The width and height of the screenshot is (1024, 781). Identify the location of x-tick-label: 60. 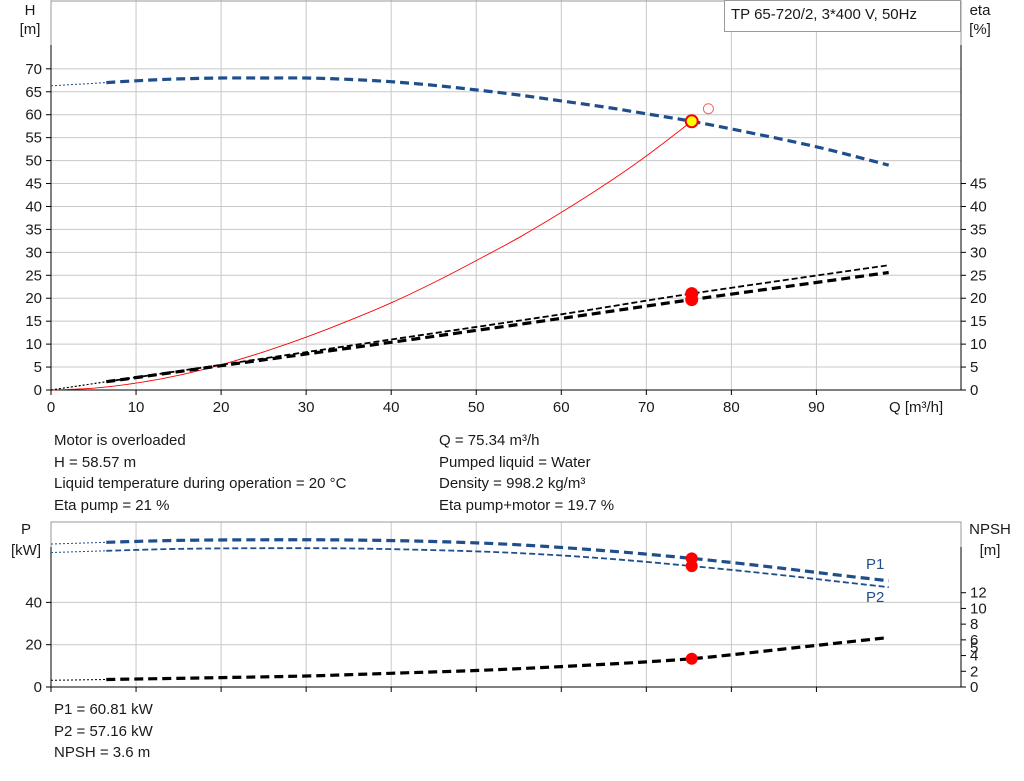
(561, 407).